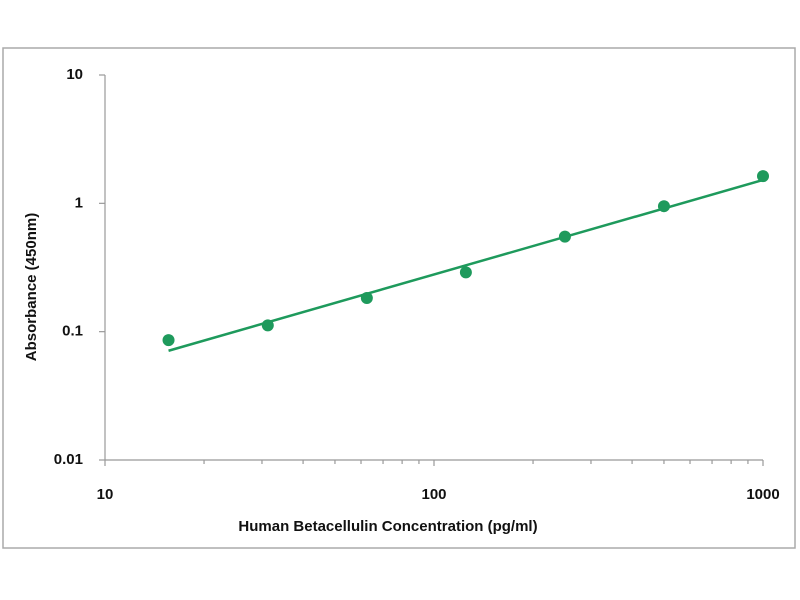 The width and height of the screenshot is (800, 600). Describe the element at coordinates (72, 331) in the screenshot. I see `y-tick-label: 0.1` at that location.